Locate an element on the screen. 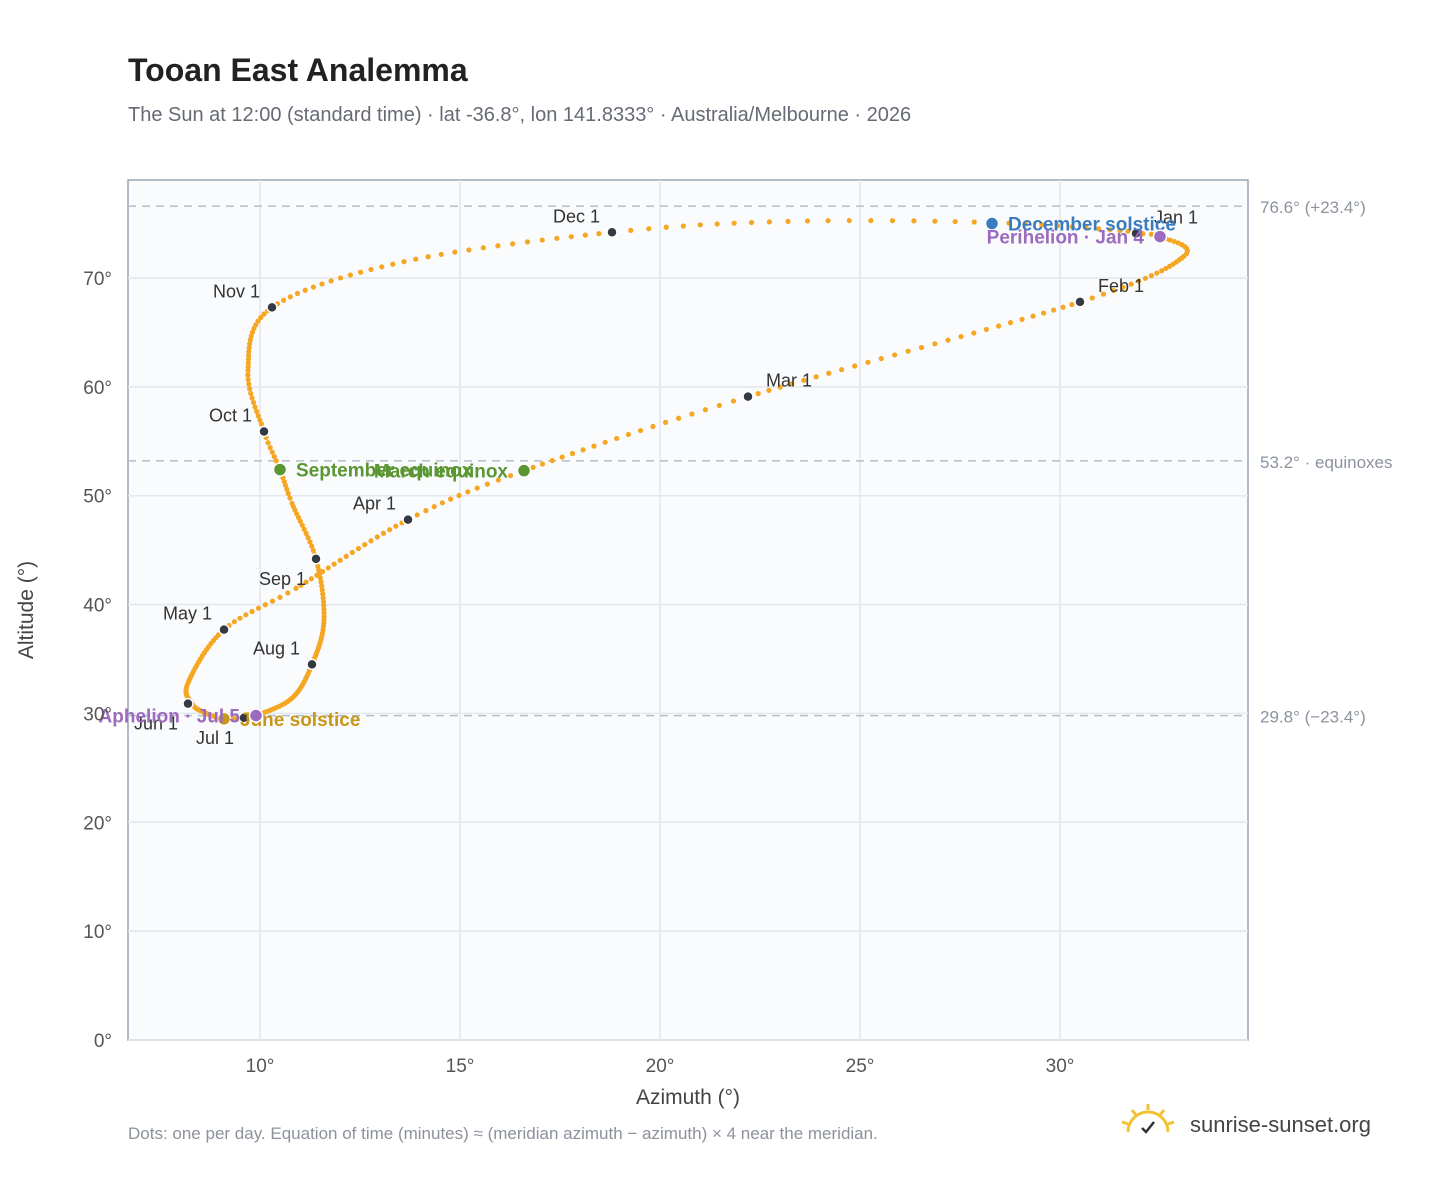  reference-line-label: 29.8° (−23.4°) is located at coordinates (1313, 717).